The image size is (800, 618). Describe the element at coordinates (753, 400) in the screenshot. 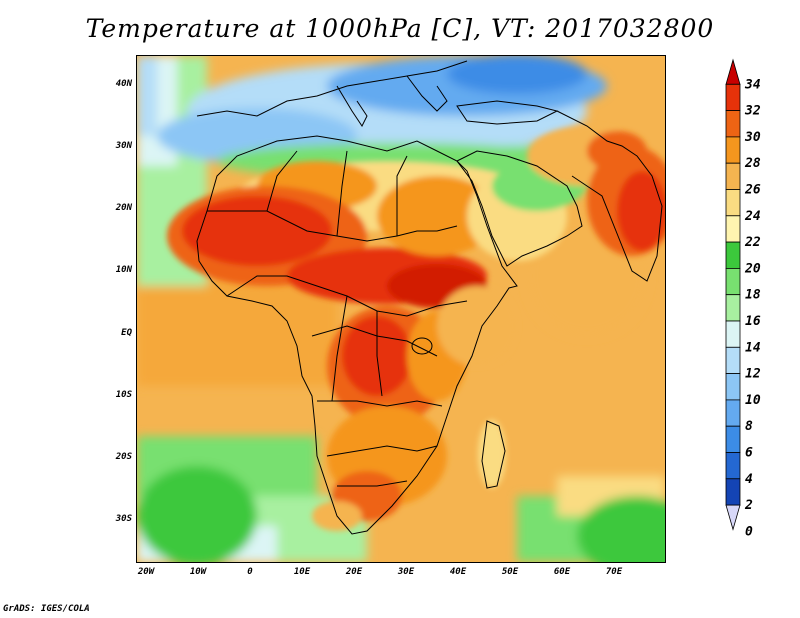

I see `colorbar-label: 10` at that location.